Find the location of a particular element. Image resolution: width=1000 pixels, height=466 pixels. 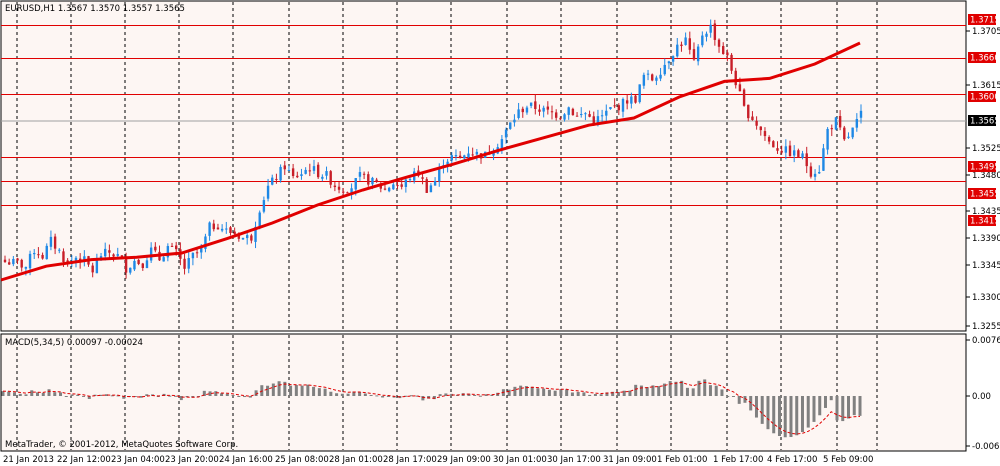

indicator-axis-label: 0.00 is located at coordinates (981, 397).